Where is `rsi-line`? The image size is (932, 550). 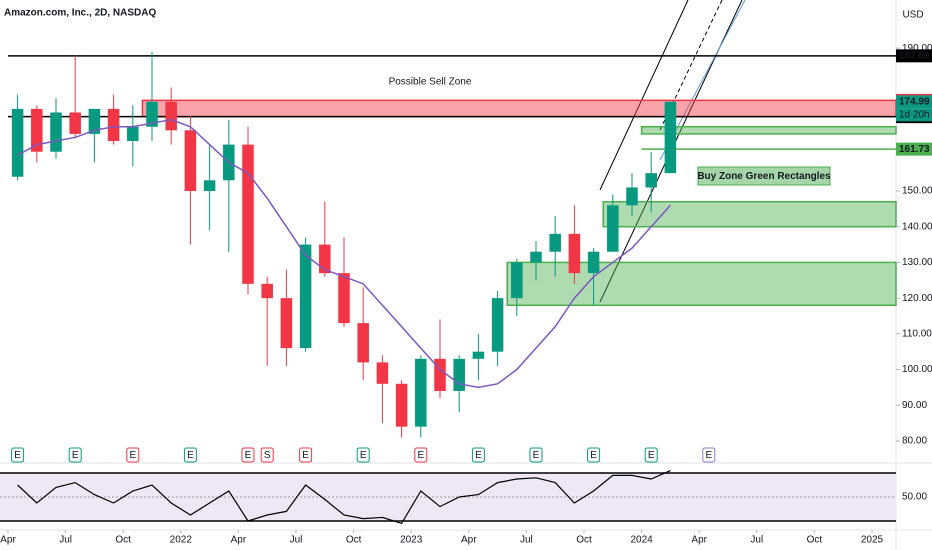
rsi-line is located at coordinates (344, 497).